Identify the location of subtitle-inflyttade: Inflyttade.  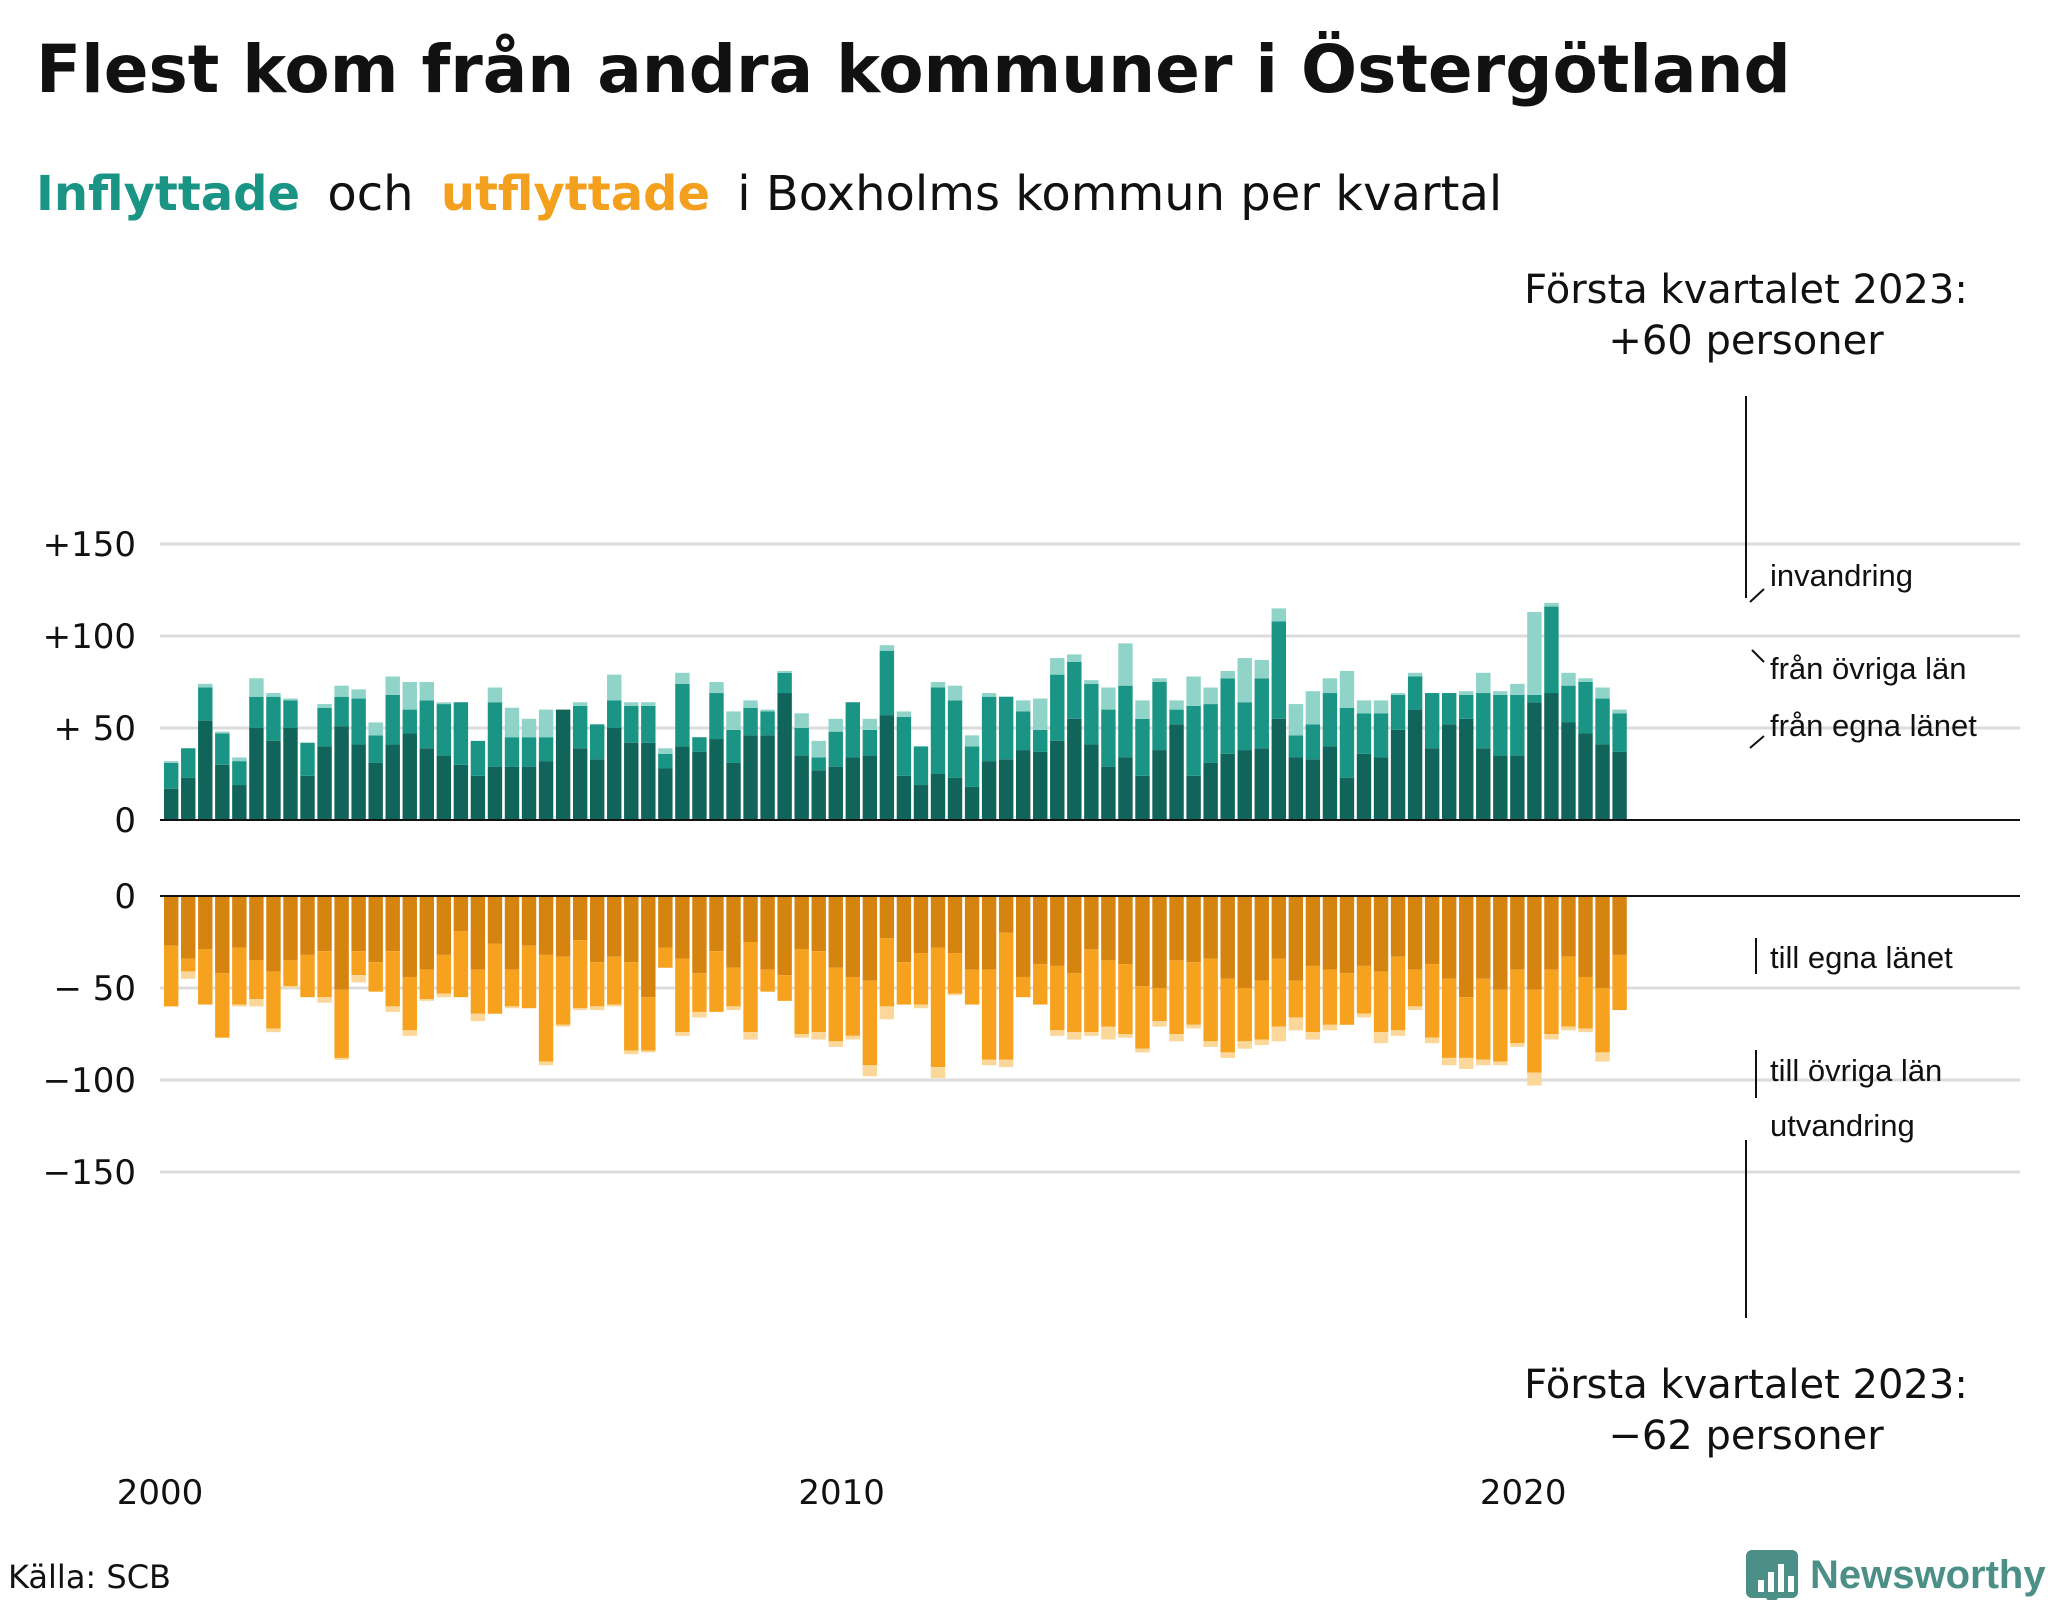
(168, 194).